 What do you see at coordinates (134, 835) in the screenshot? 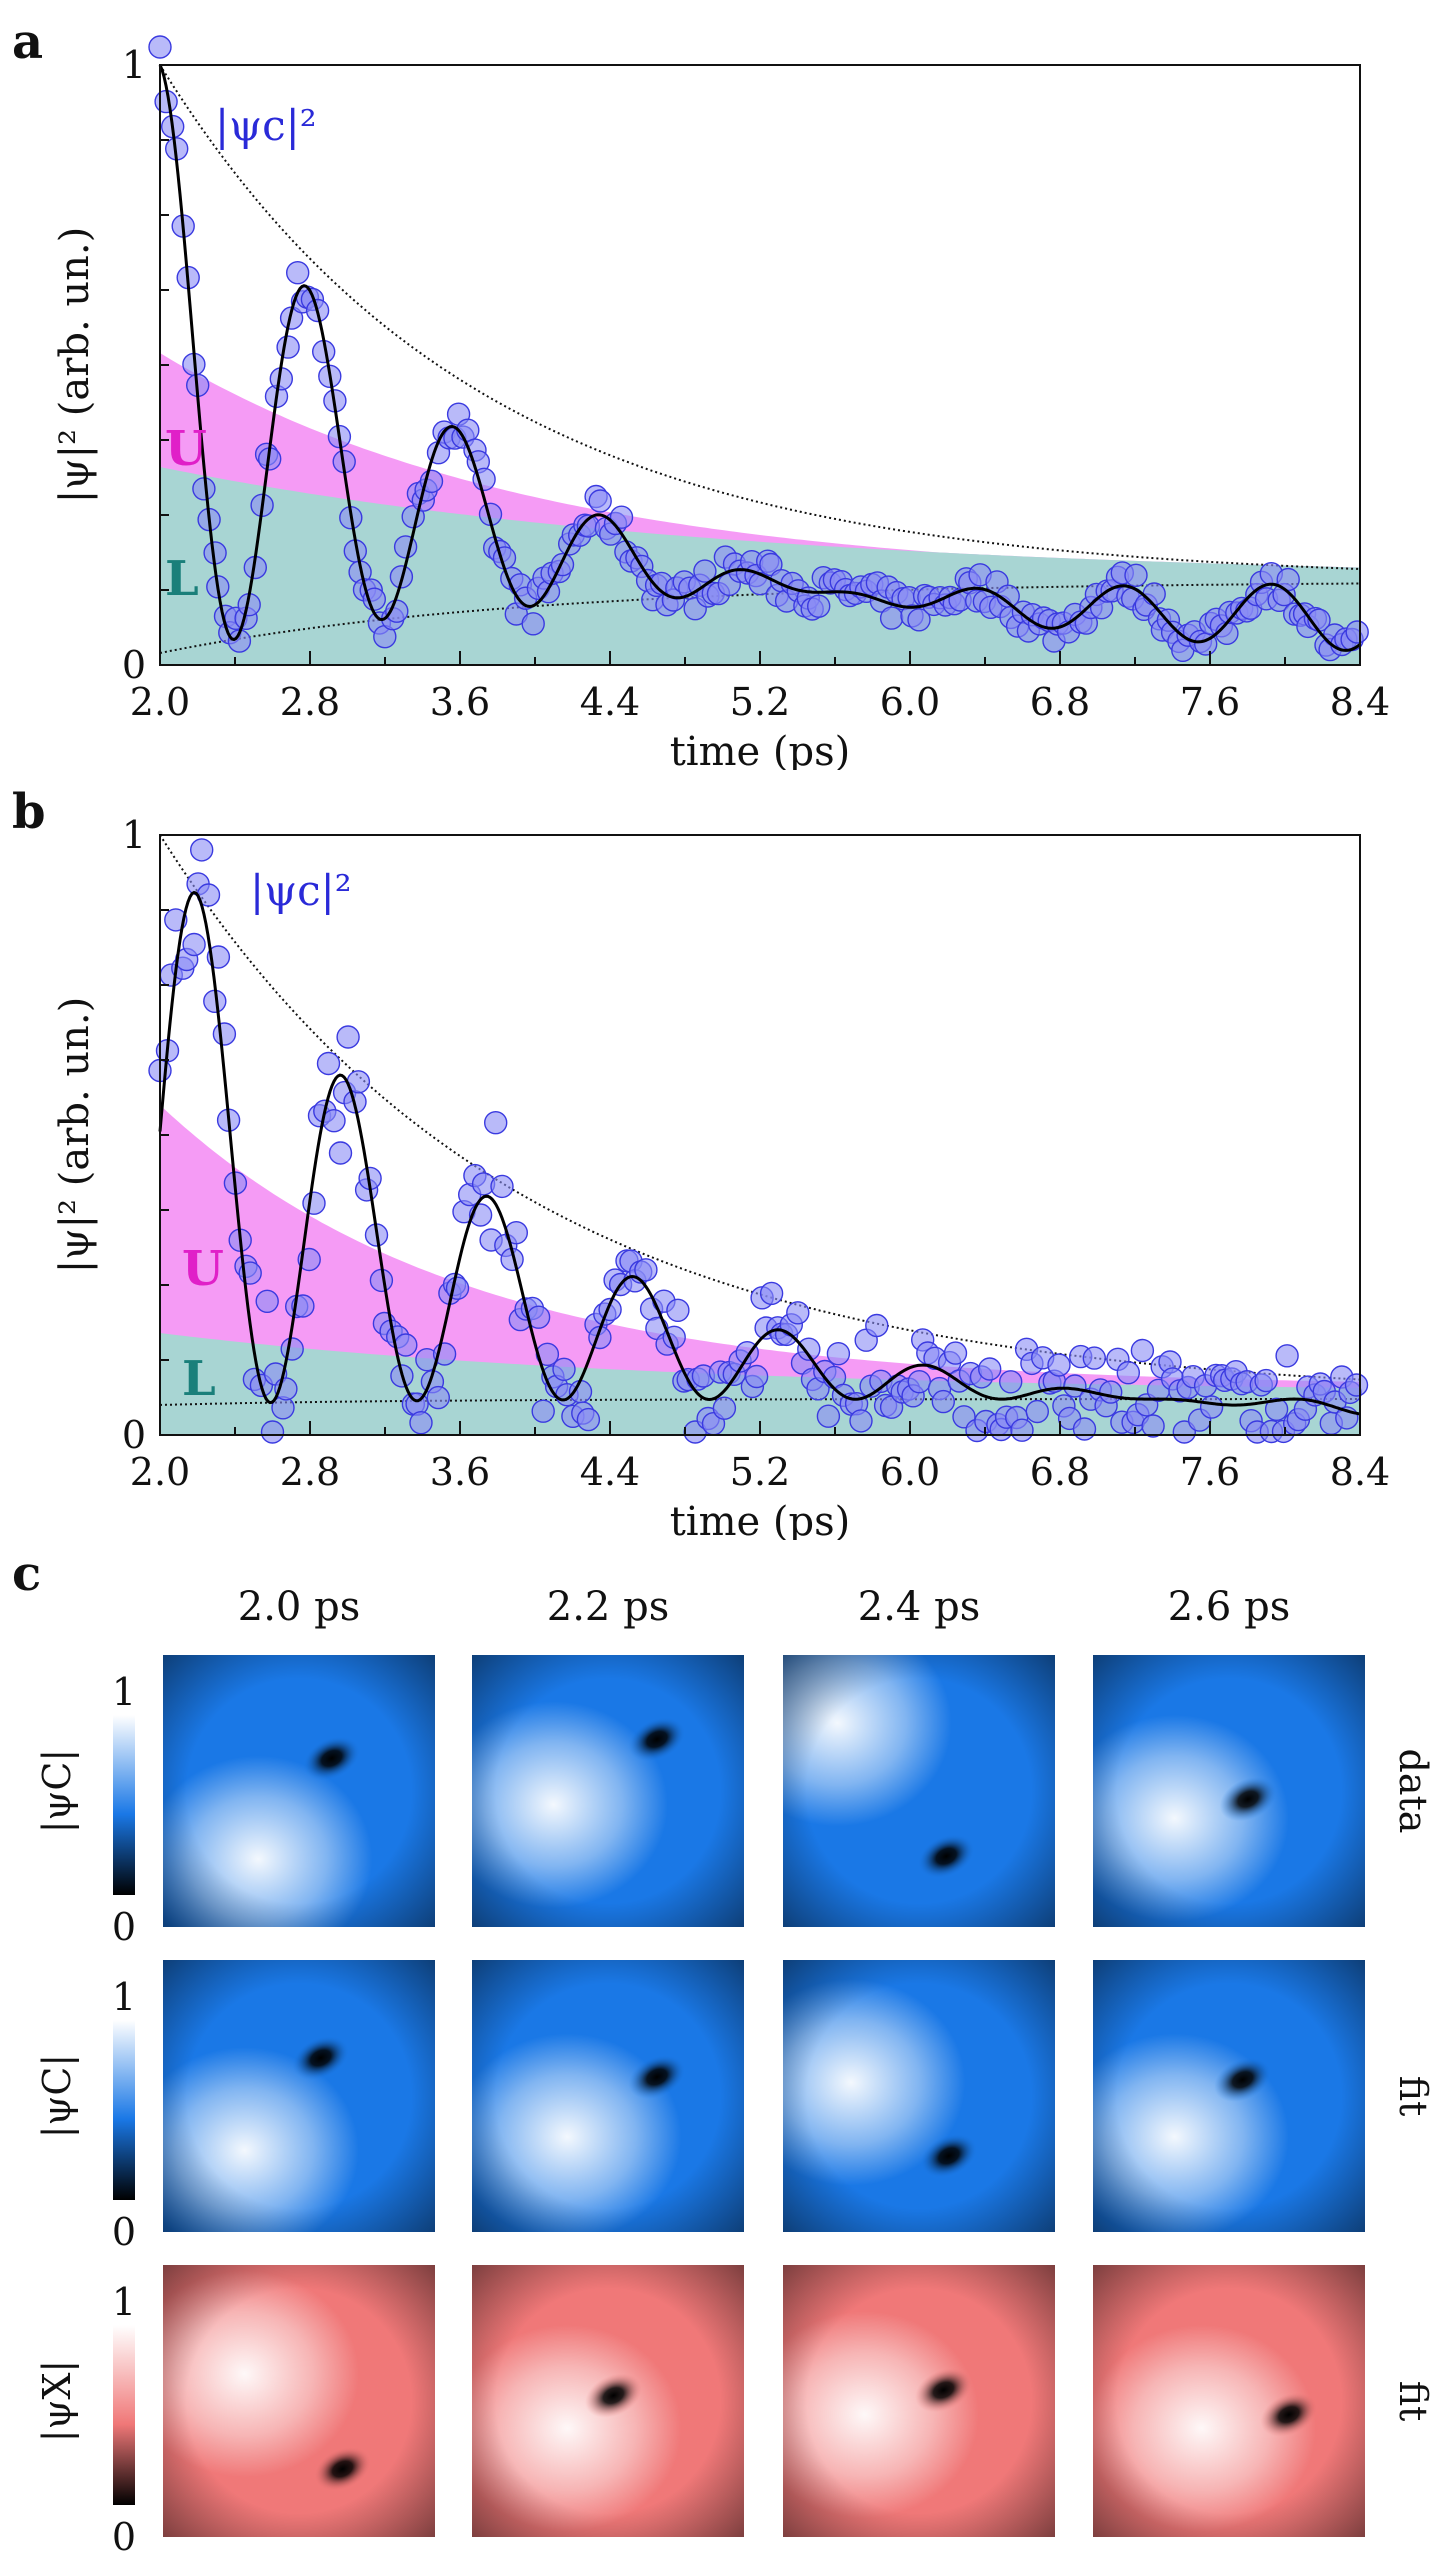
I see `y-tick-label: 1` at bounding box center [134, 835].